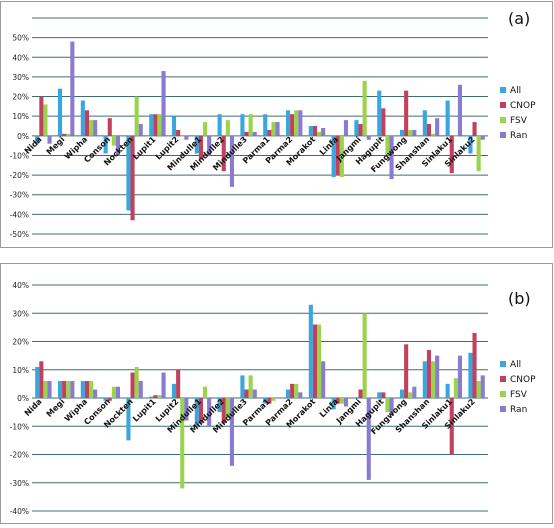  I want to click on legend-label: Ran, so click(518, 136).